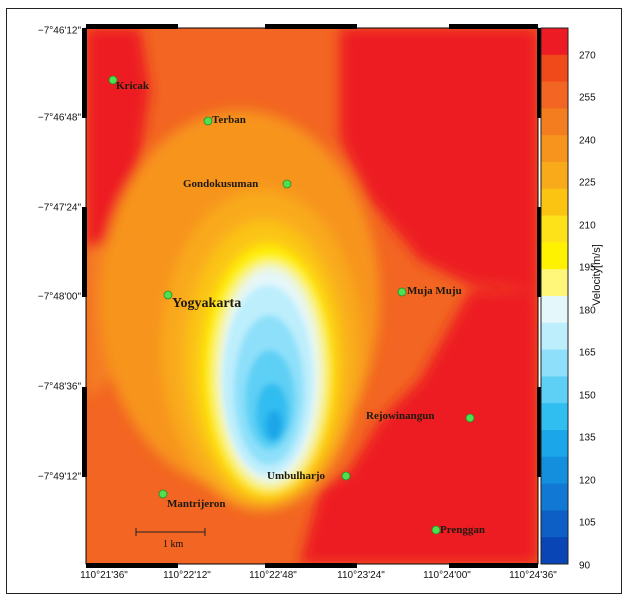 This screenshot has height=600, width=629. What do you see at coordinates (229, 120) in the screenshot?
I see `place-label-terban: Terban` at bounding box center [229, 120].